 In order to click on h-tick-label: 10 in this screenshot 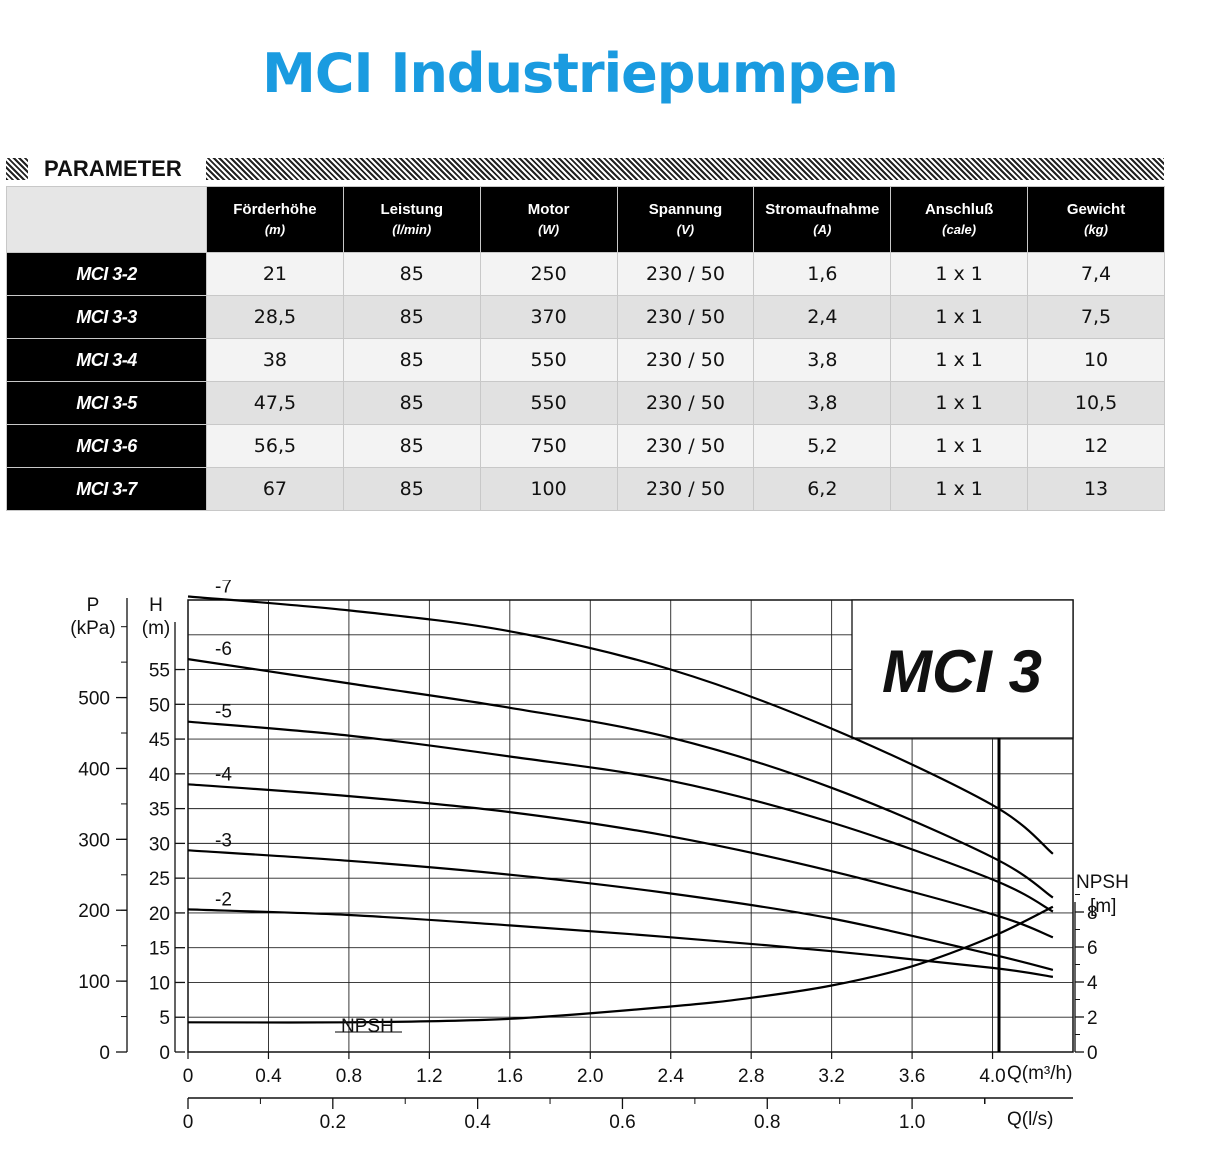, I will do `click(159, 983)`.